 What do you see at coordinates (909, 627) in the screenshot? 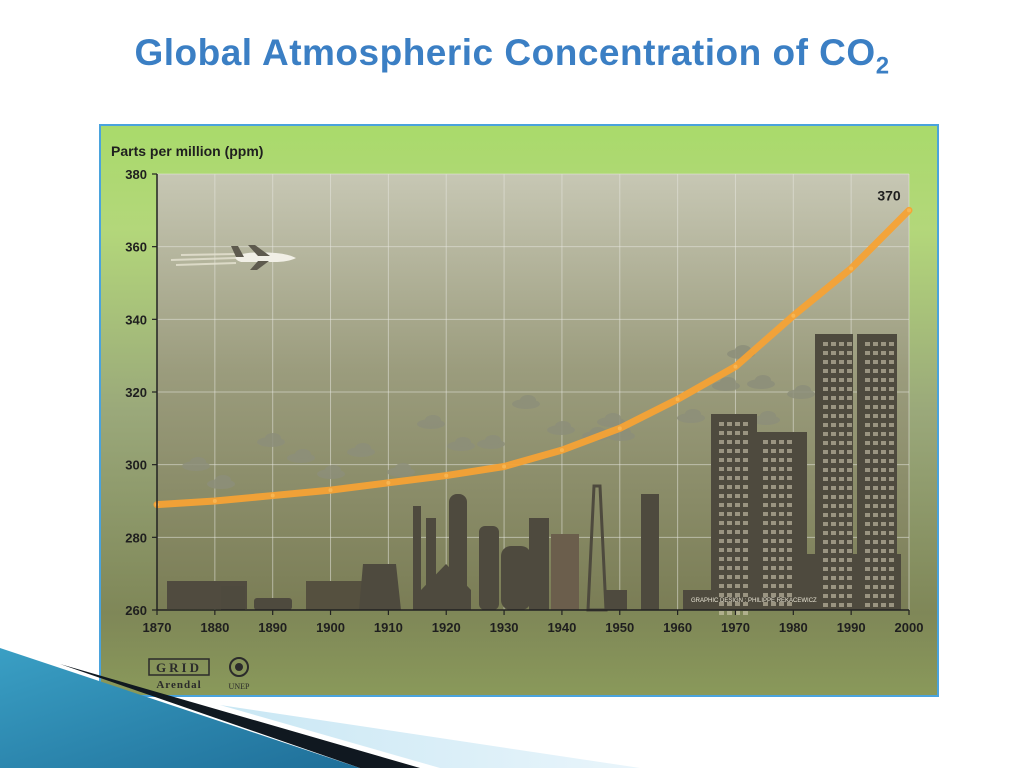
I see `x-tick-label: 2000` at bounding box center [909, 627].